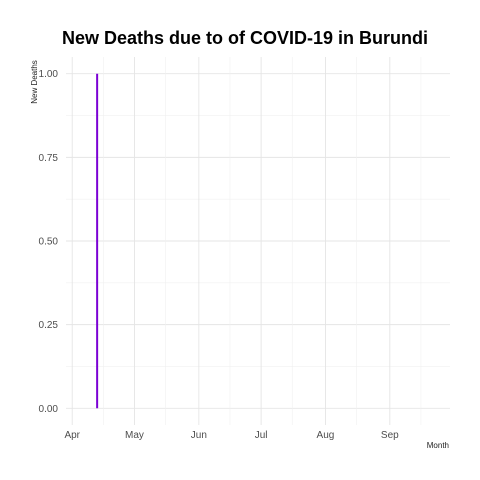 Image resolution: width=480 pixels, height=480 pixels. Describe the element at coordinates (199, 435) in the screenshot. I see `x-tick-label: Jun` at that location.